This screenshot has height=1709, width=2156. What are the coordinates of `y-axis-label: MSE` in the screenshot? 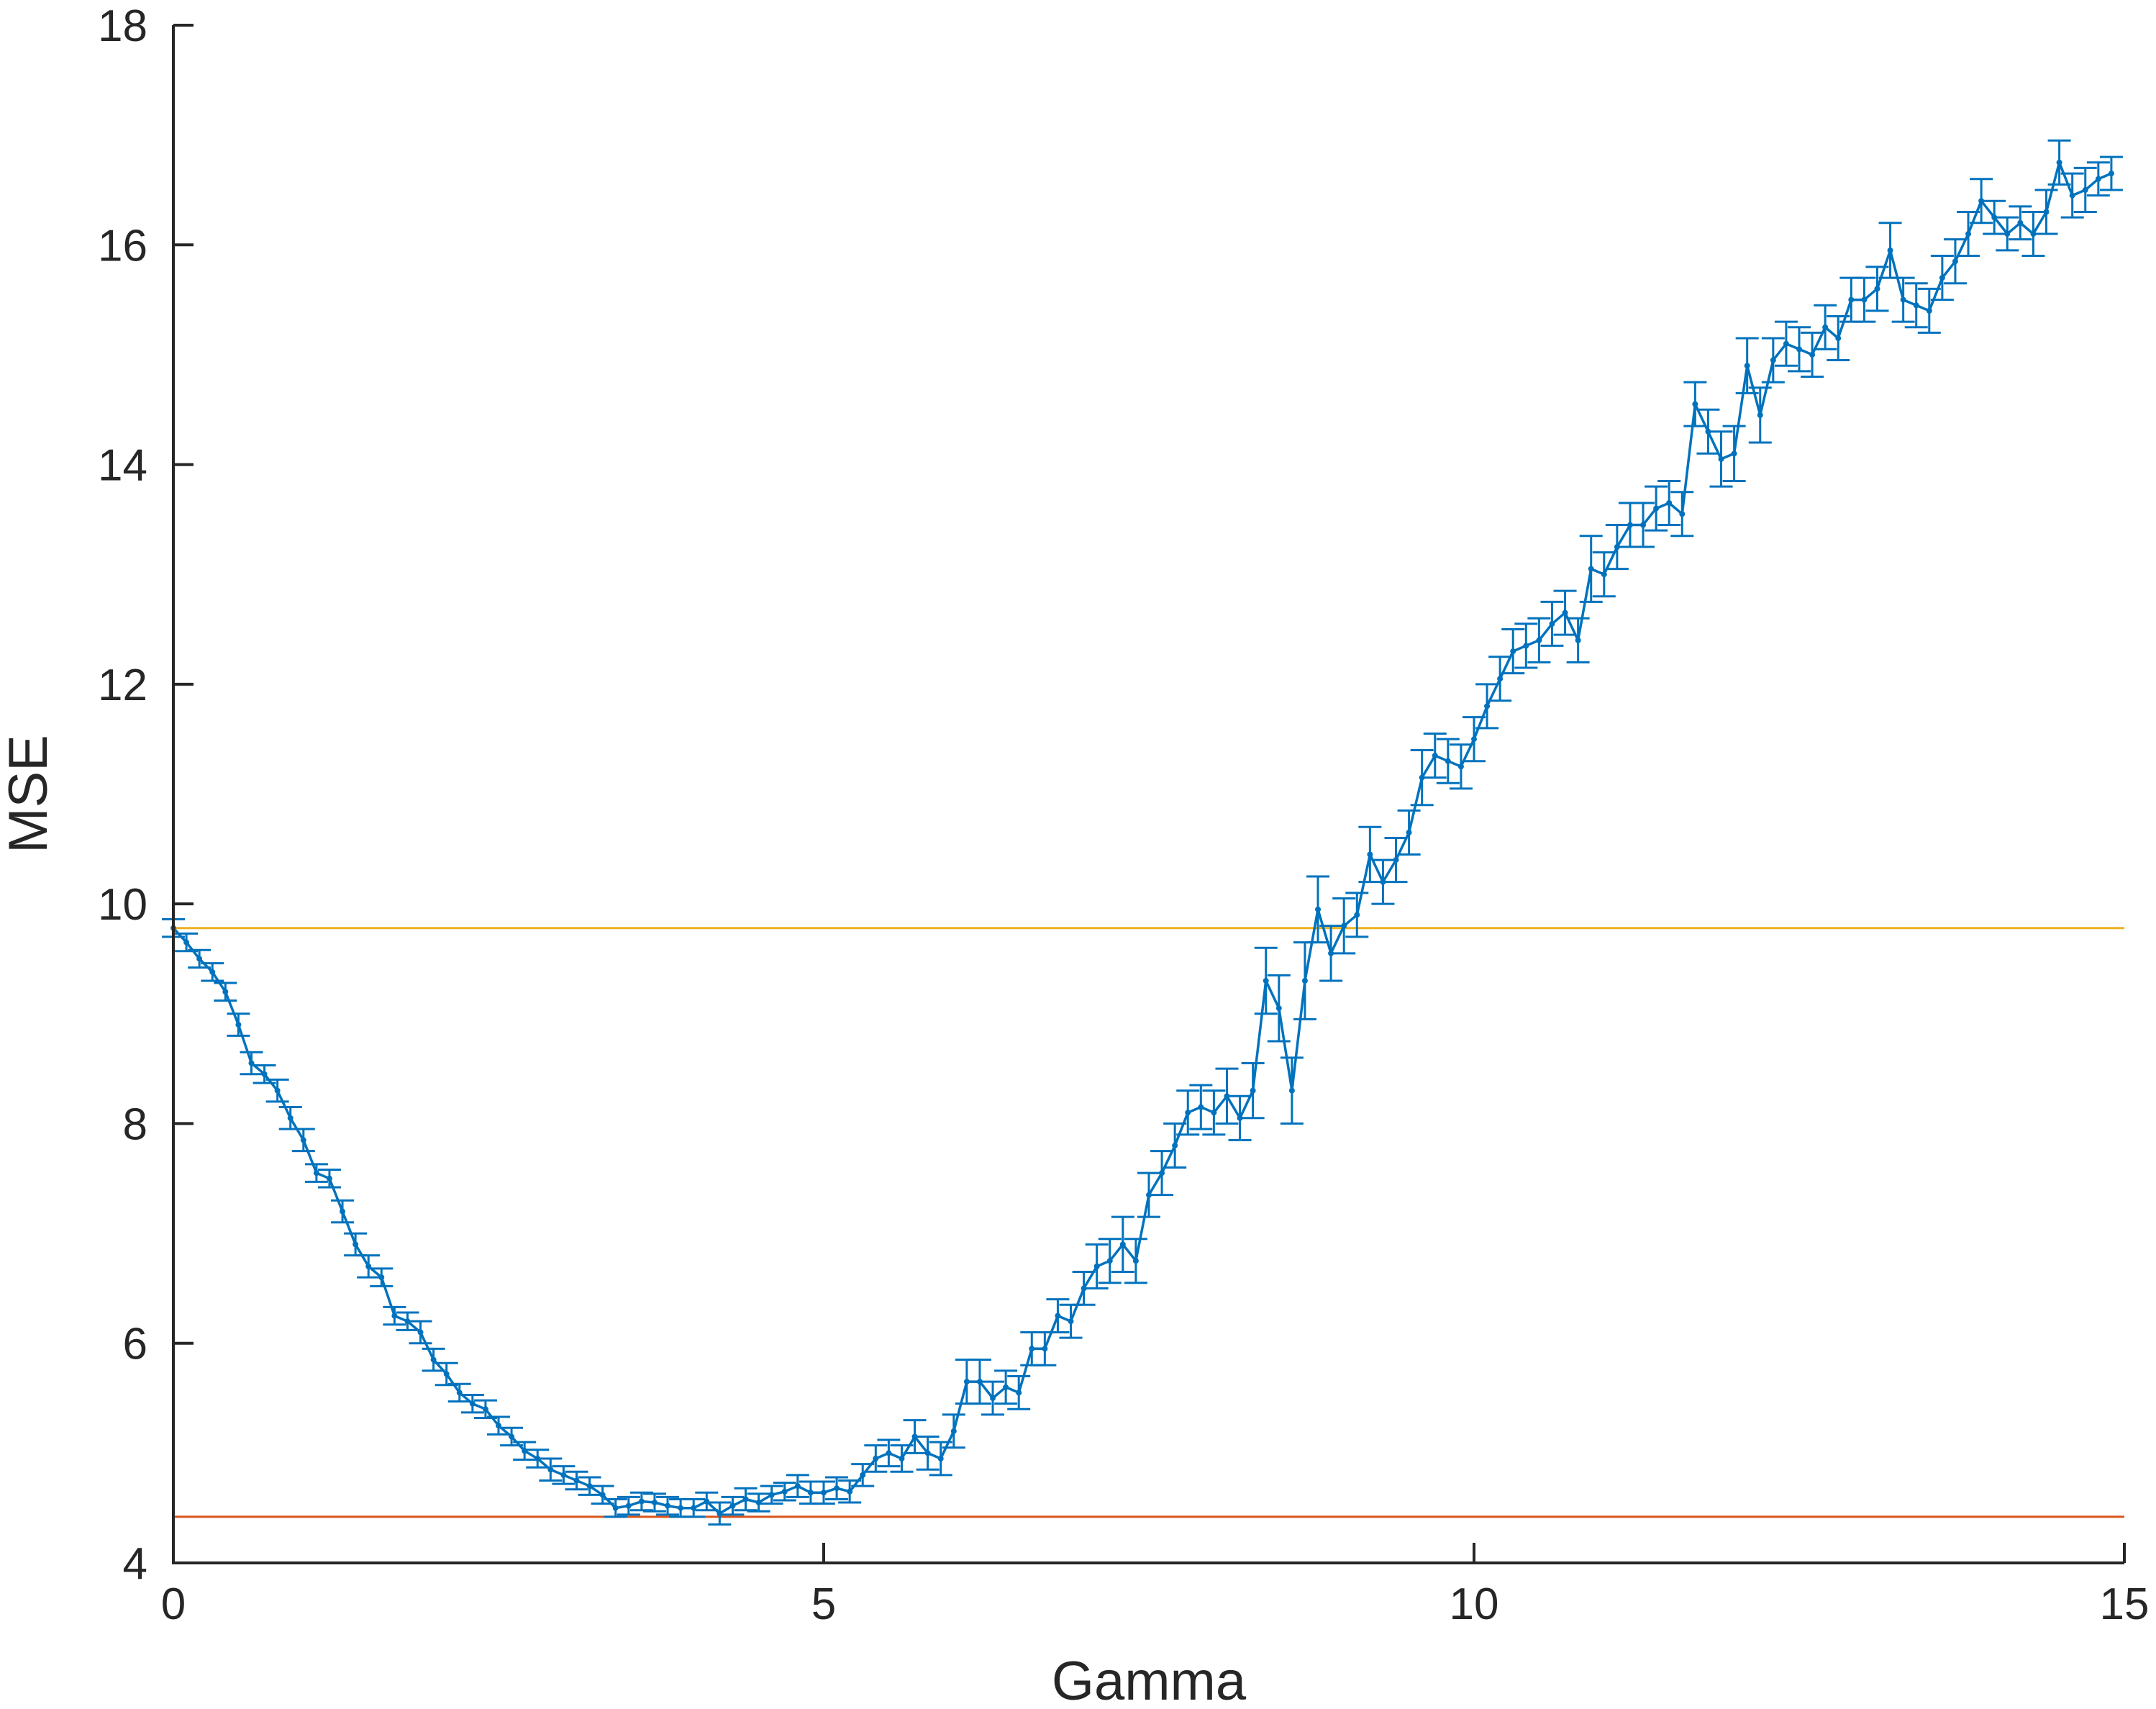 It's located at (29, 794).